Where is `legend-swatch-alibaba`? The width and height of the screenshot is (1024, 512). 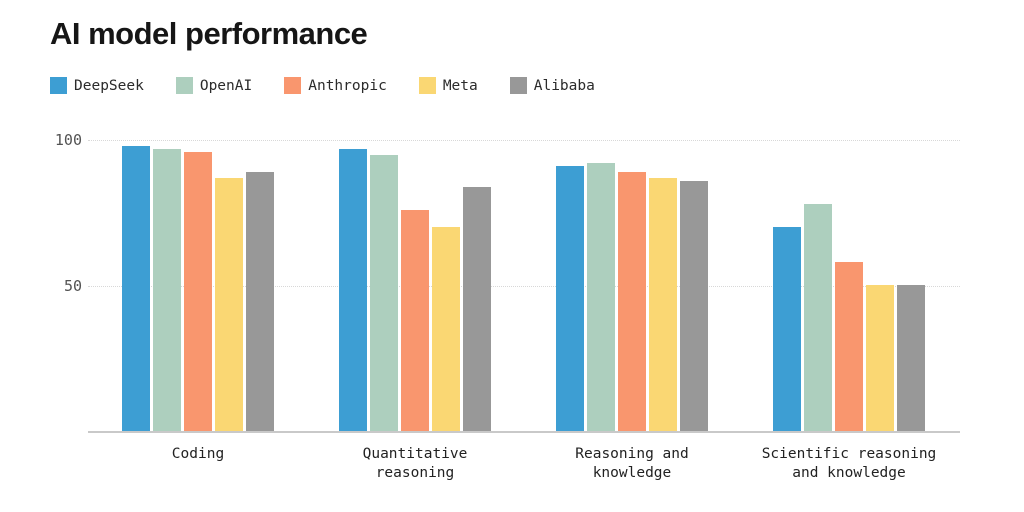 legend-swatch-alibaba is located at coordinates (518, 85).